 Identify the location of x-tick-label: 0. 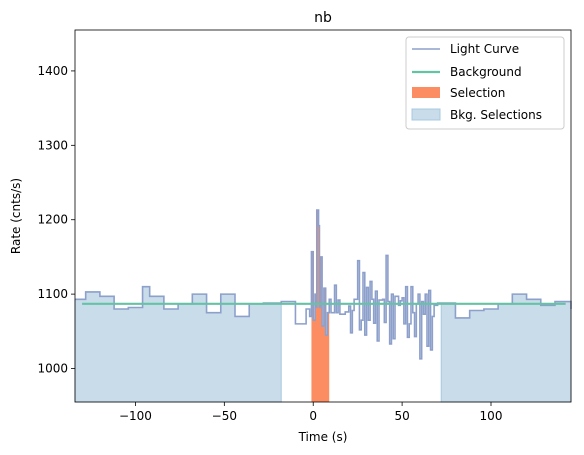
(313, 416).